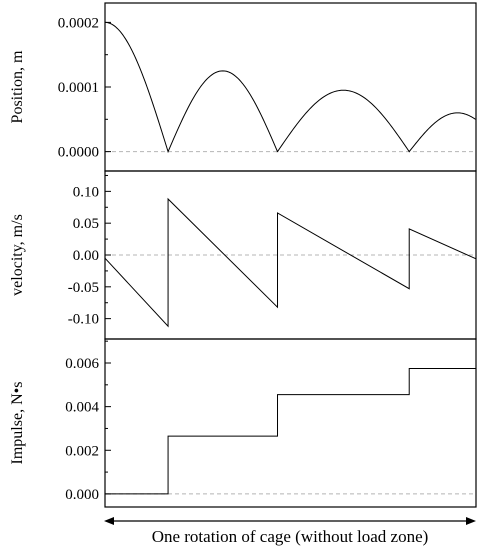 The height and width of the screenshot is (550, 483). I want to click on y-tick-label: -0.10, so click(83, 320).